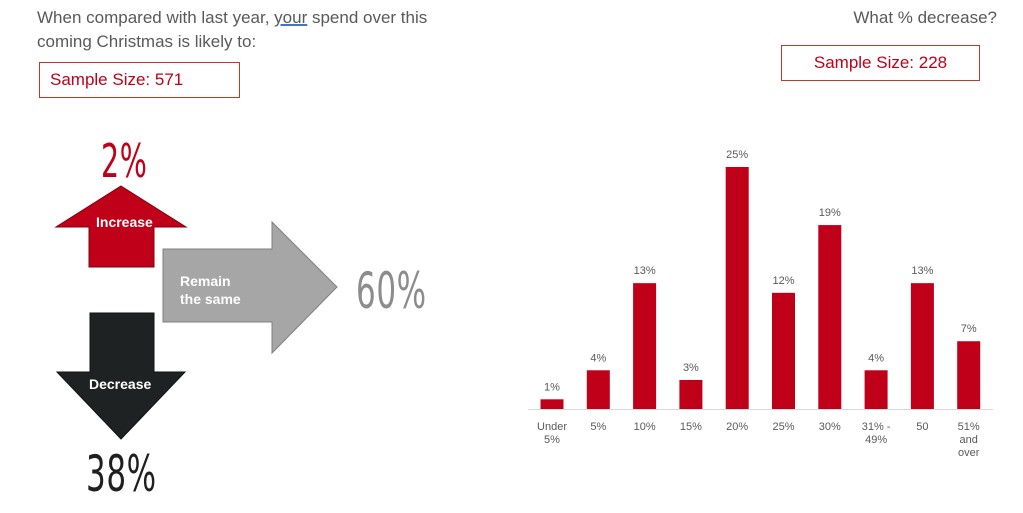 The image size is (1023, 513). What do you see at coordinates (737, 155) in the screenshot?
I see `data-label: 25%` at bounding box center [737, 155].